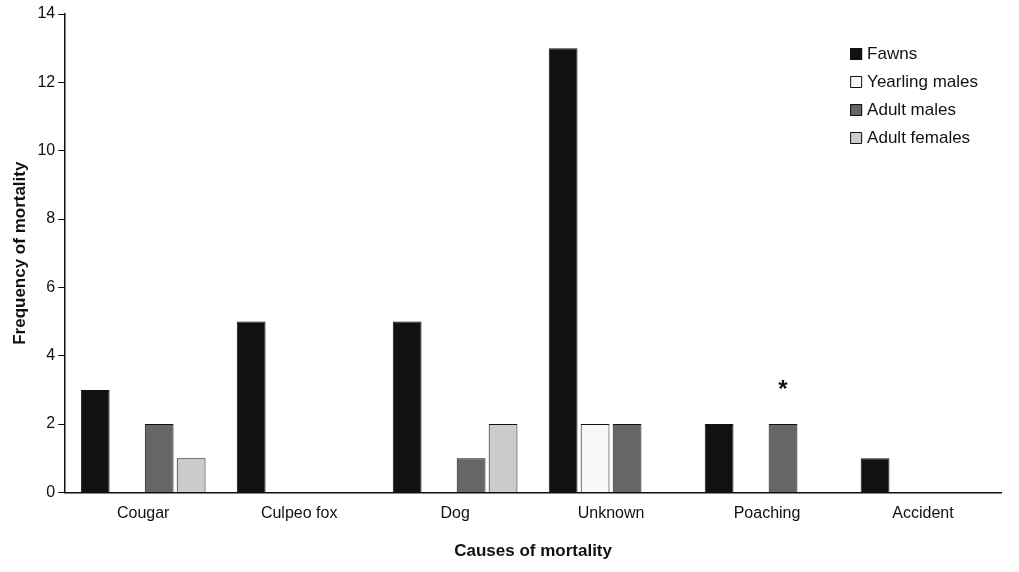 The image size is (1019, 572). What do you see at coordinates (533, 551) in the screenshot?
I see `x-axis-title: Causes of mortality` at bounding box center [533, 551].